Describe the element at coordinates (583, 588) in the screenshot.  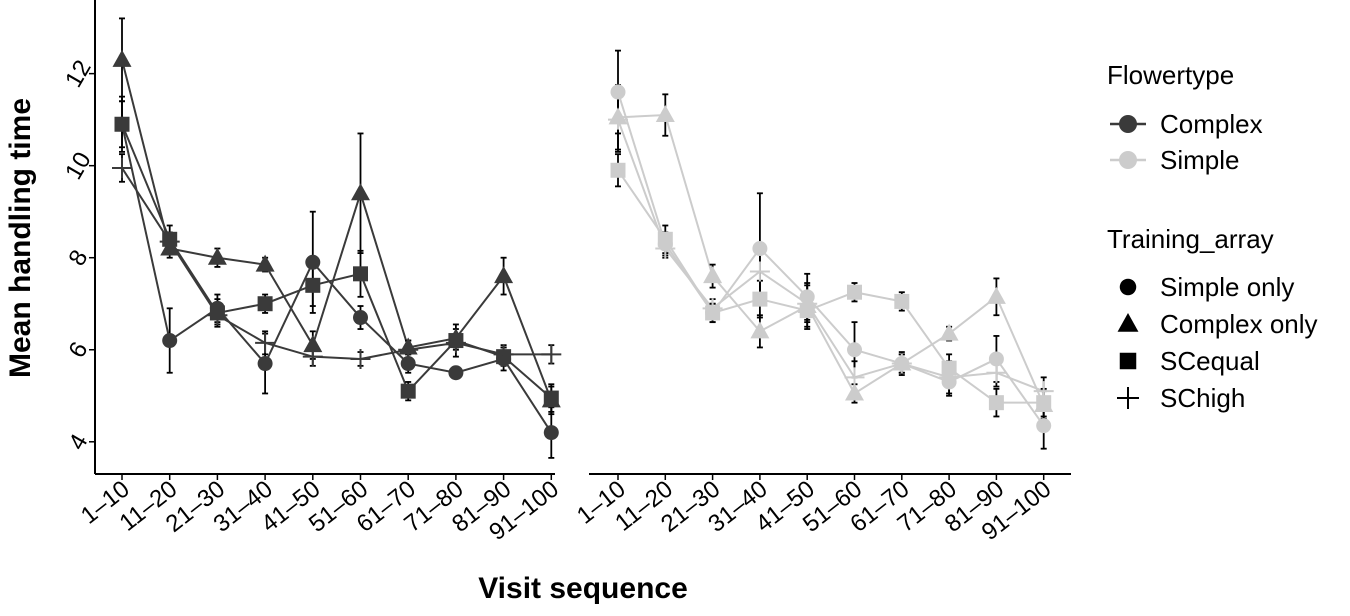
I see `x-axis-title: Visit sequence` at that location.